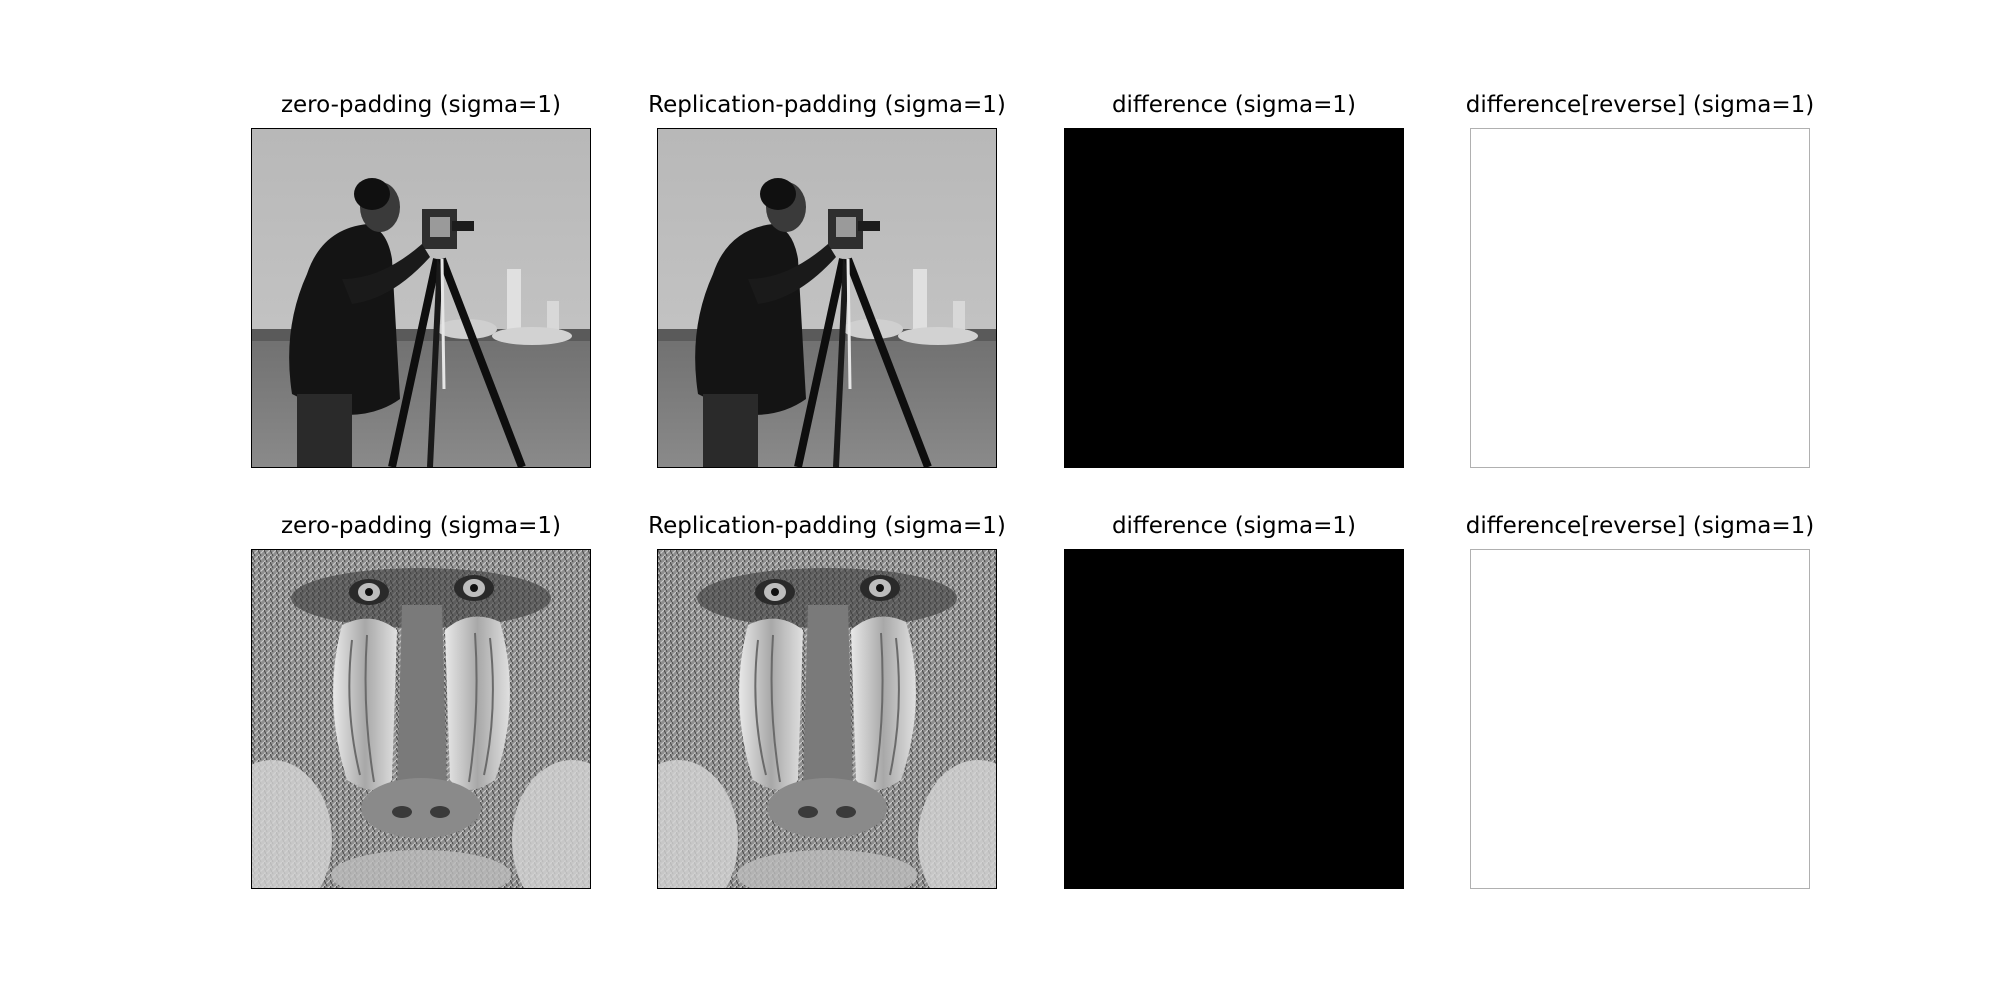 This screenshot has width=2000, height=1000. I want to click on mandrill-zero-padding-image, so click(421, 719).